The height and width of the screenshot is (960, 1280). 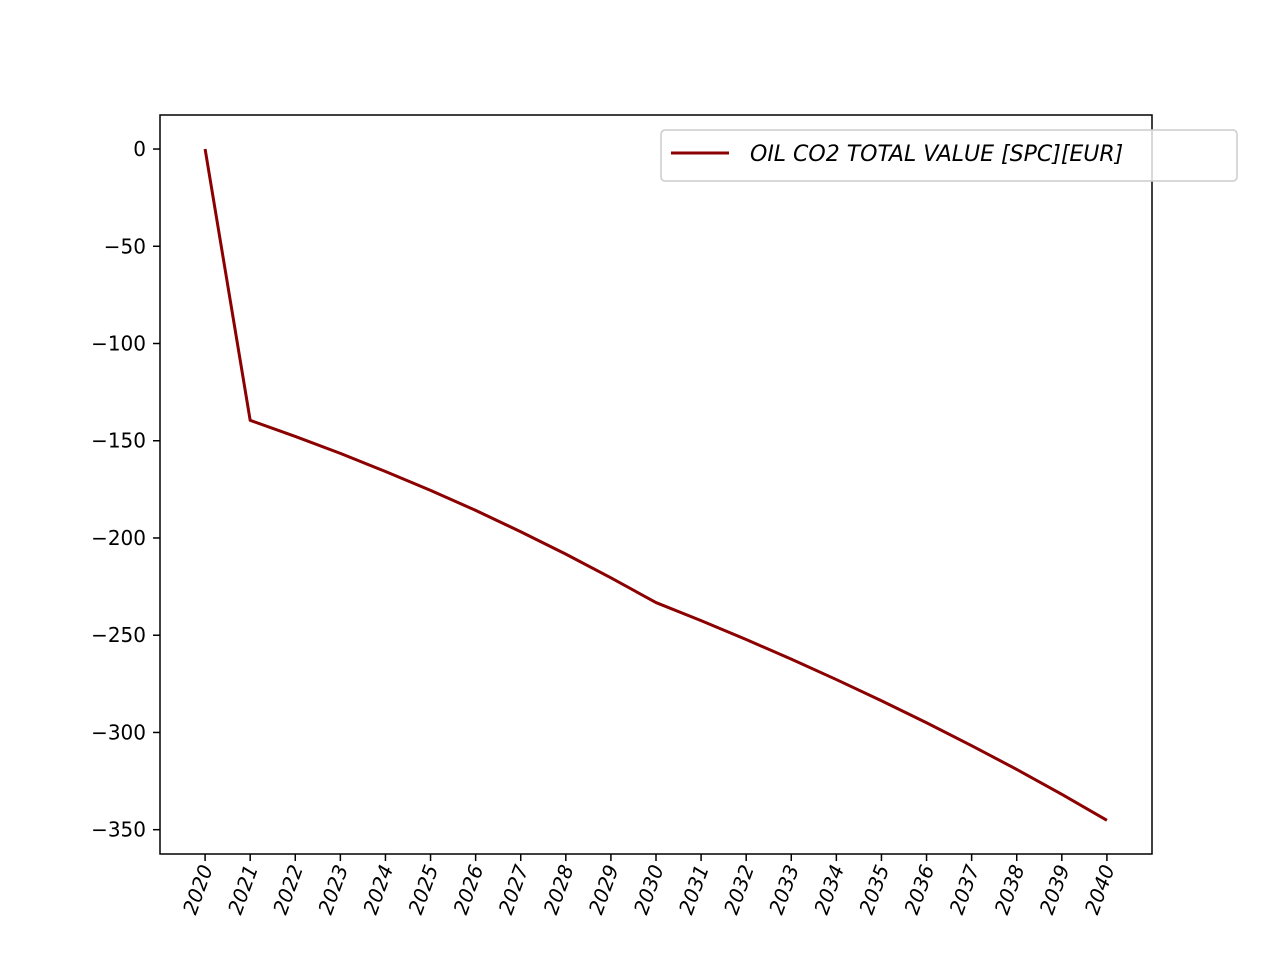 What do you see at coordinates (936, 154) in the screenshot?
I see `legend-label: OIL CO2 TOTAL VALUE [SPC][EUR]` at bounding box center [936, 154].